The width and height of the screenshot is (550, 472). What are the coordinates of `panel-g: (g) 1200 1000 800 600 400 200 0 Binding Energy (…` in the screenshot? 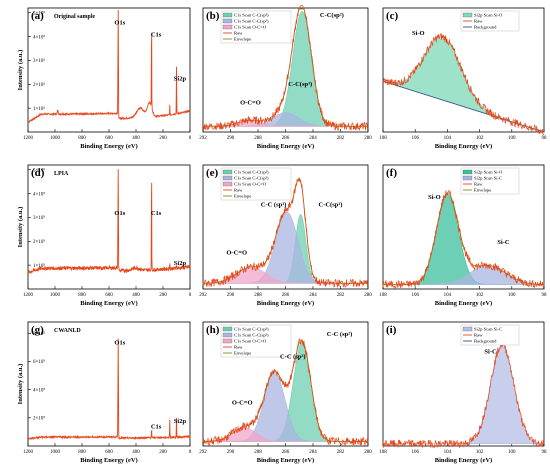 It's located at (104, 392).